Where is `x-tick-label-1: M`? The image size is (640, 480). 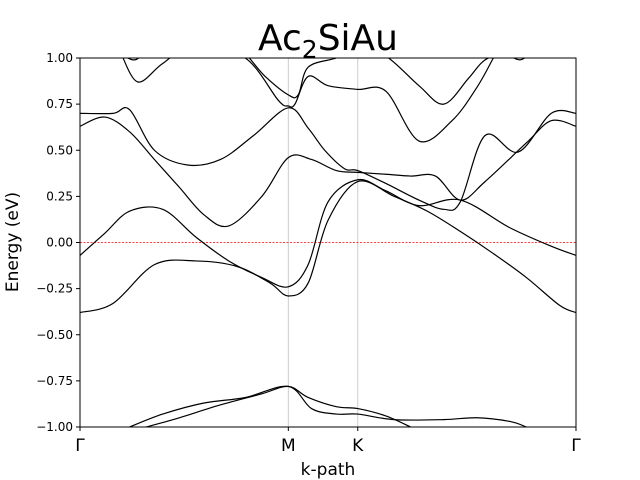
x-tick-label-1: M is located at coordinates (288, 446).